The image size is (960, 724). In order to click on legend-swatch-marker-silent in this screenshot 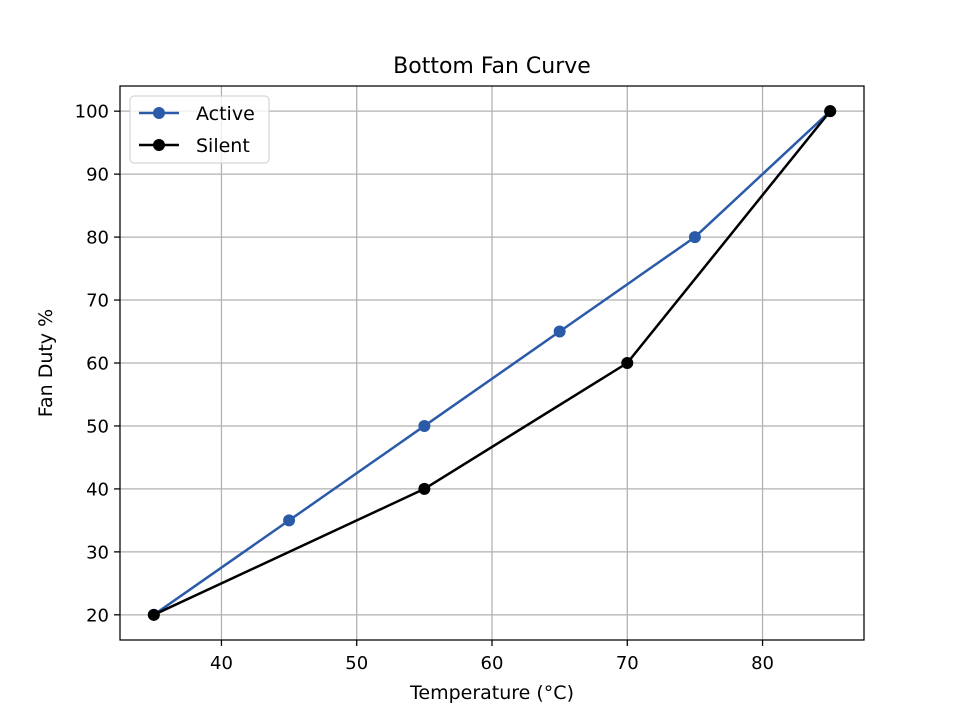, I will do `click(159, 145)`.